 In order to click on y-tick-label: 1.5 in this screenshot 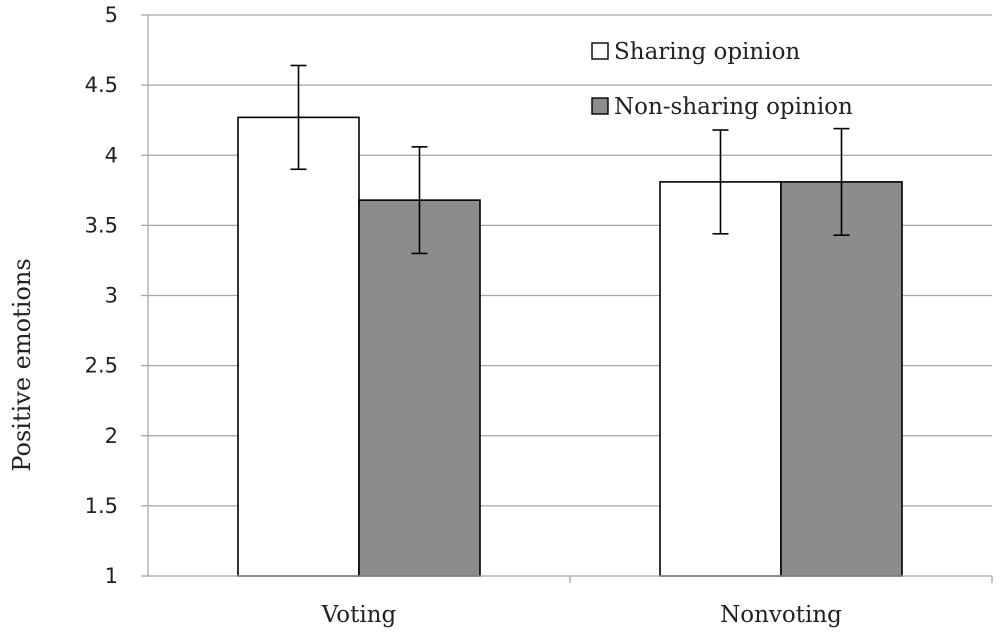, I will do `click(101, 506)`.